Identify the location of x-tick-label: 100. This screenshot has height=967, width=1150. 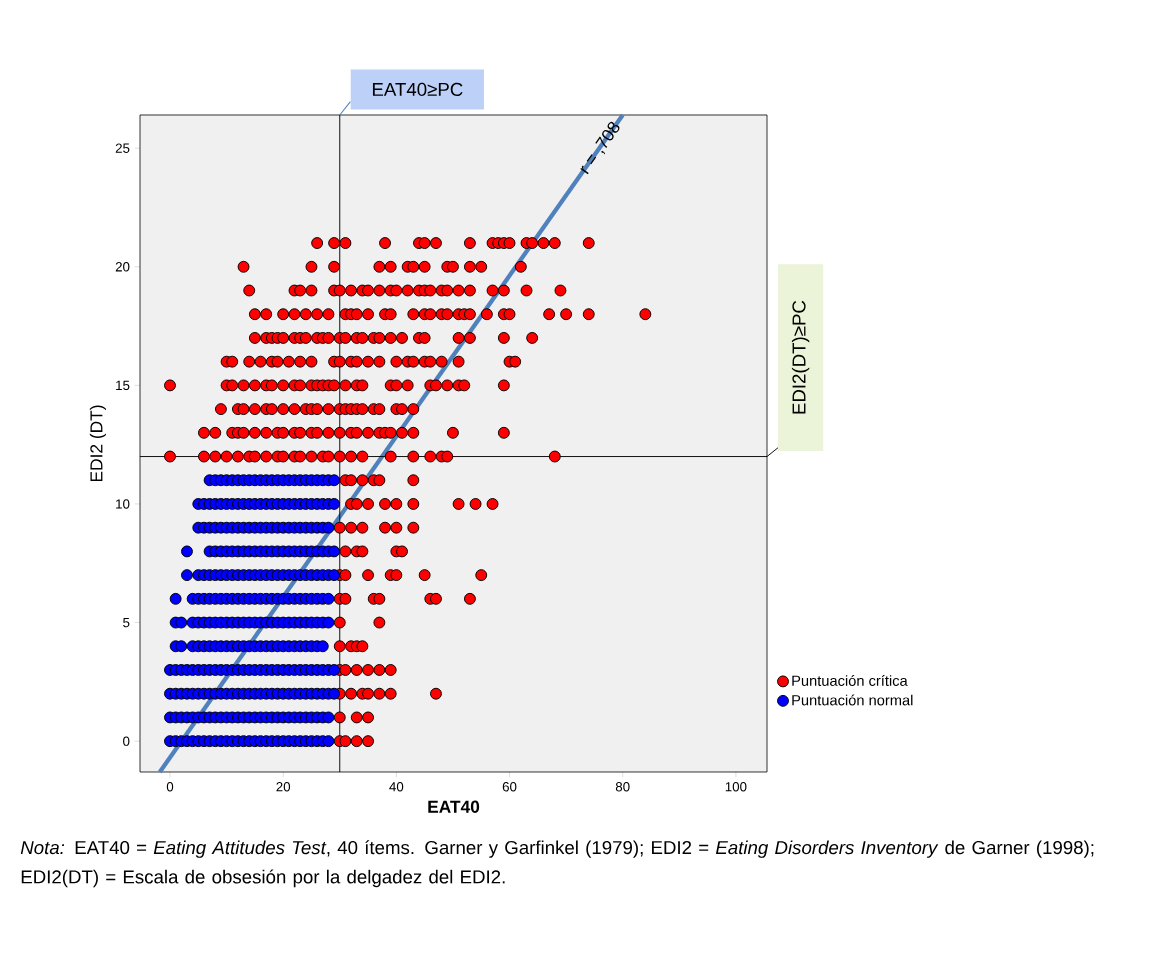
(736, 787).